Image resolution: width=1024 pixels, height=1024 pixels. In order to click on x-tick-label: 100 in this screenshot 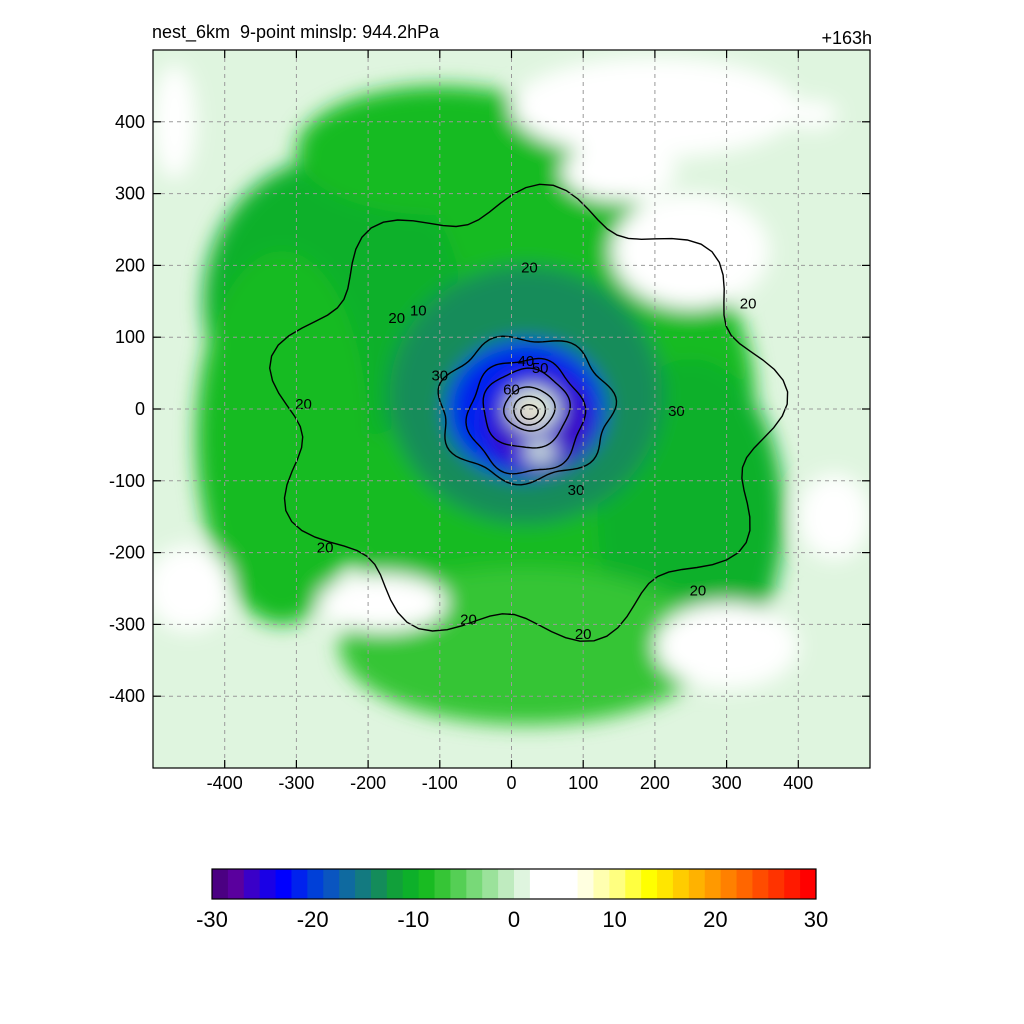, I will do `click(583, 783)`.